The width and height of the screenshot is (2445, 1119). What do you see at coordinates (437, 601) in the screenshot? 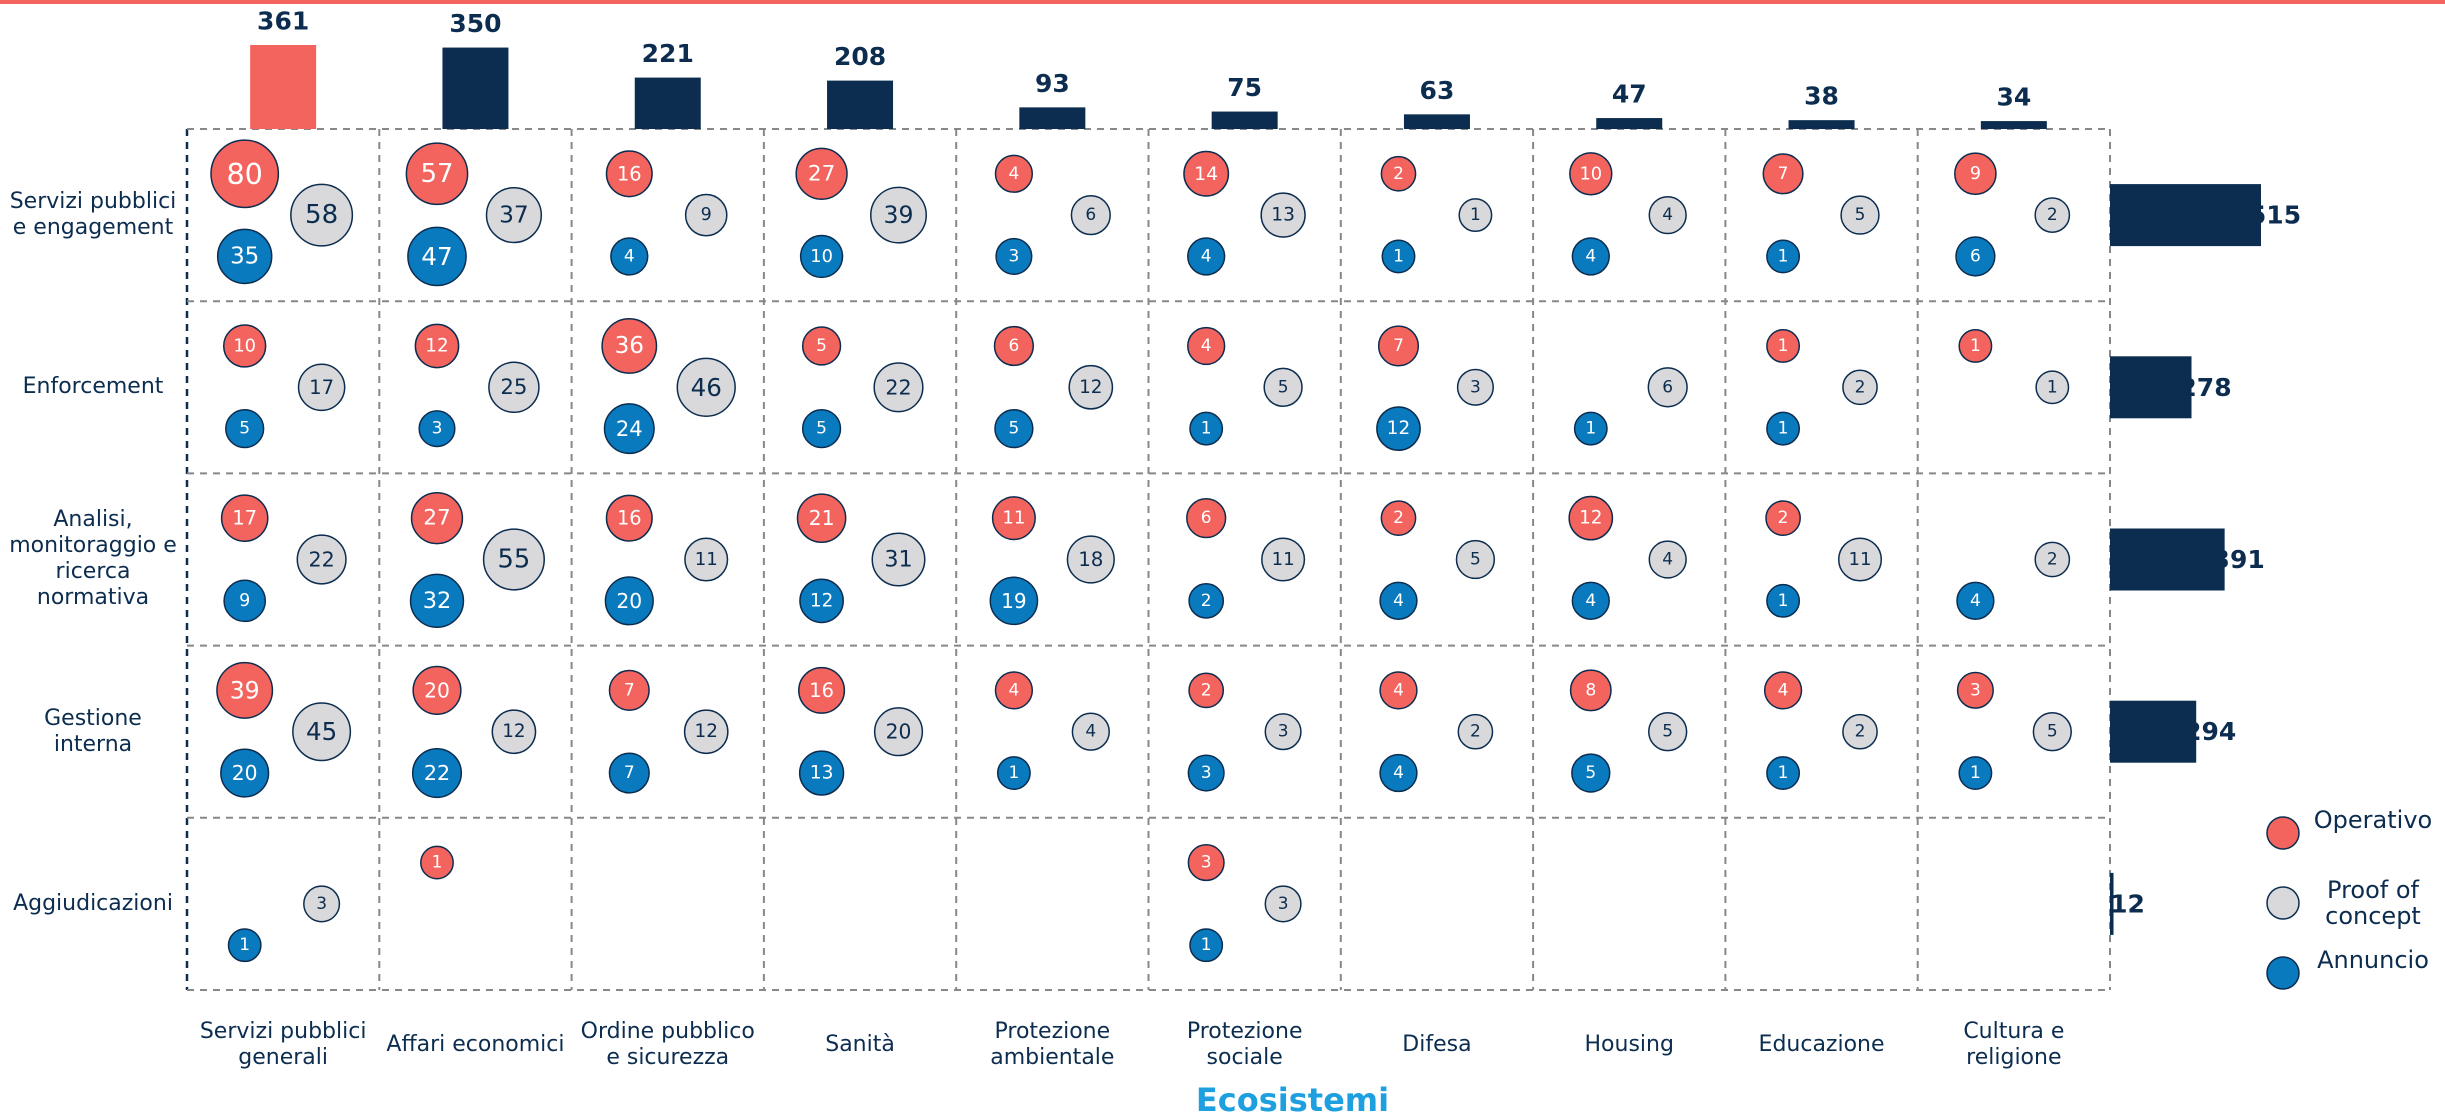
I see `bubble-label: 32` at bounding box center [437, 601].